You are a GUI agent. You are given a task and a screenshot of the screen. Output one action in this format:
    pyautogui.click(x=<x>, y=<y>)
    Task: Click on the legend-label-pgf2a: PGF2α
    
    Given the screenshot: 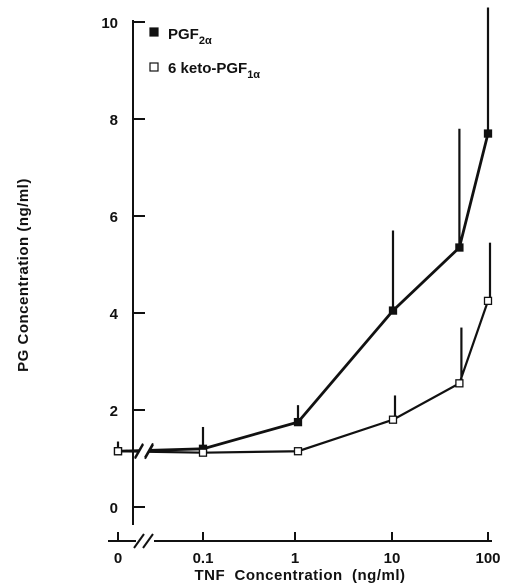 What is the action you would take?
    pyautogui.click(x=190, y=36)
    